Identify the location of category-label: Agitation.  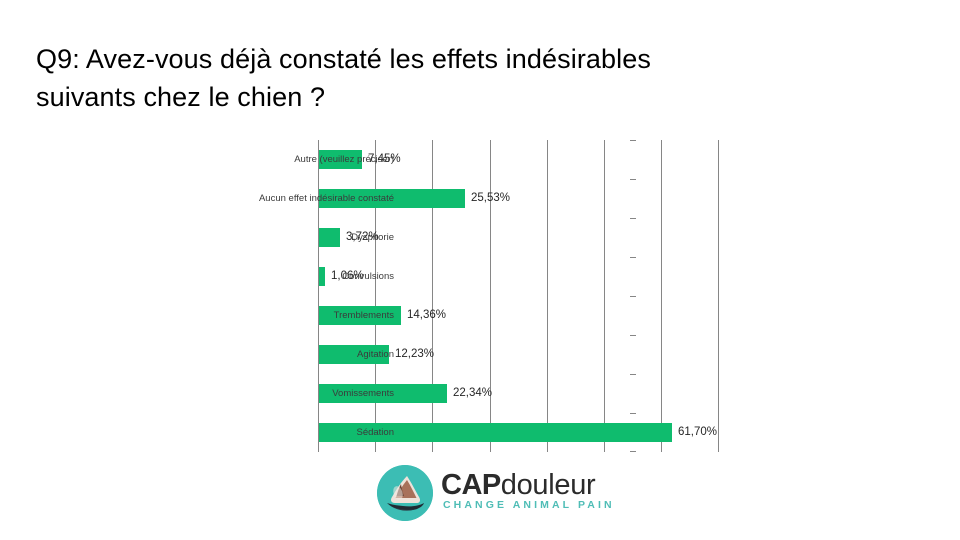
(375, 354).